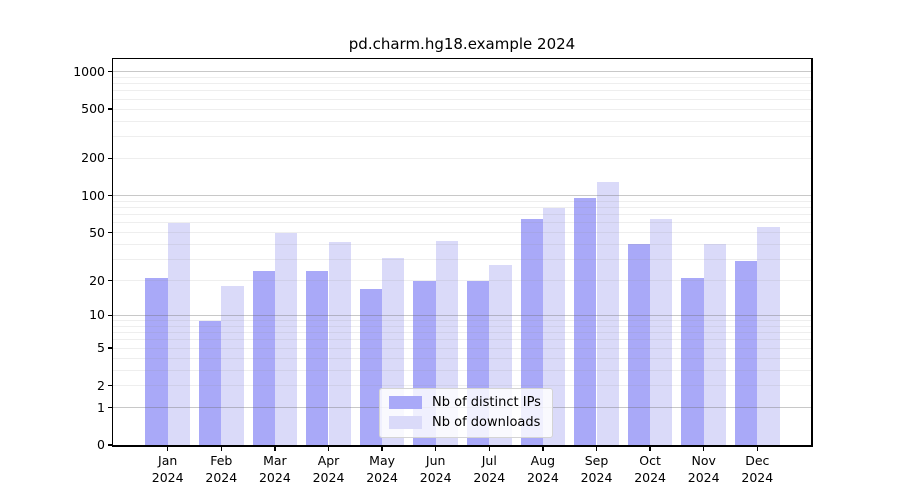  I want to click on top-spine, so click(462, 58).